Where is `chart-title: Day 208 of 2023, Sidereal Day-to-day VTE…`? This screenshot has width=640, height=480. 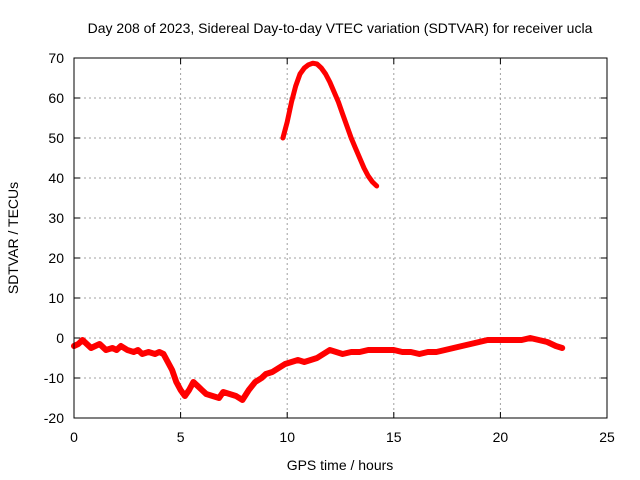 chart-title: Day 208 of 2023, Sidereal Day-to-day VTE… is located at coordinates (340, 28).